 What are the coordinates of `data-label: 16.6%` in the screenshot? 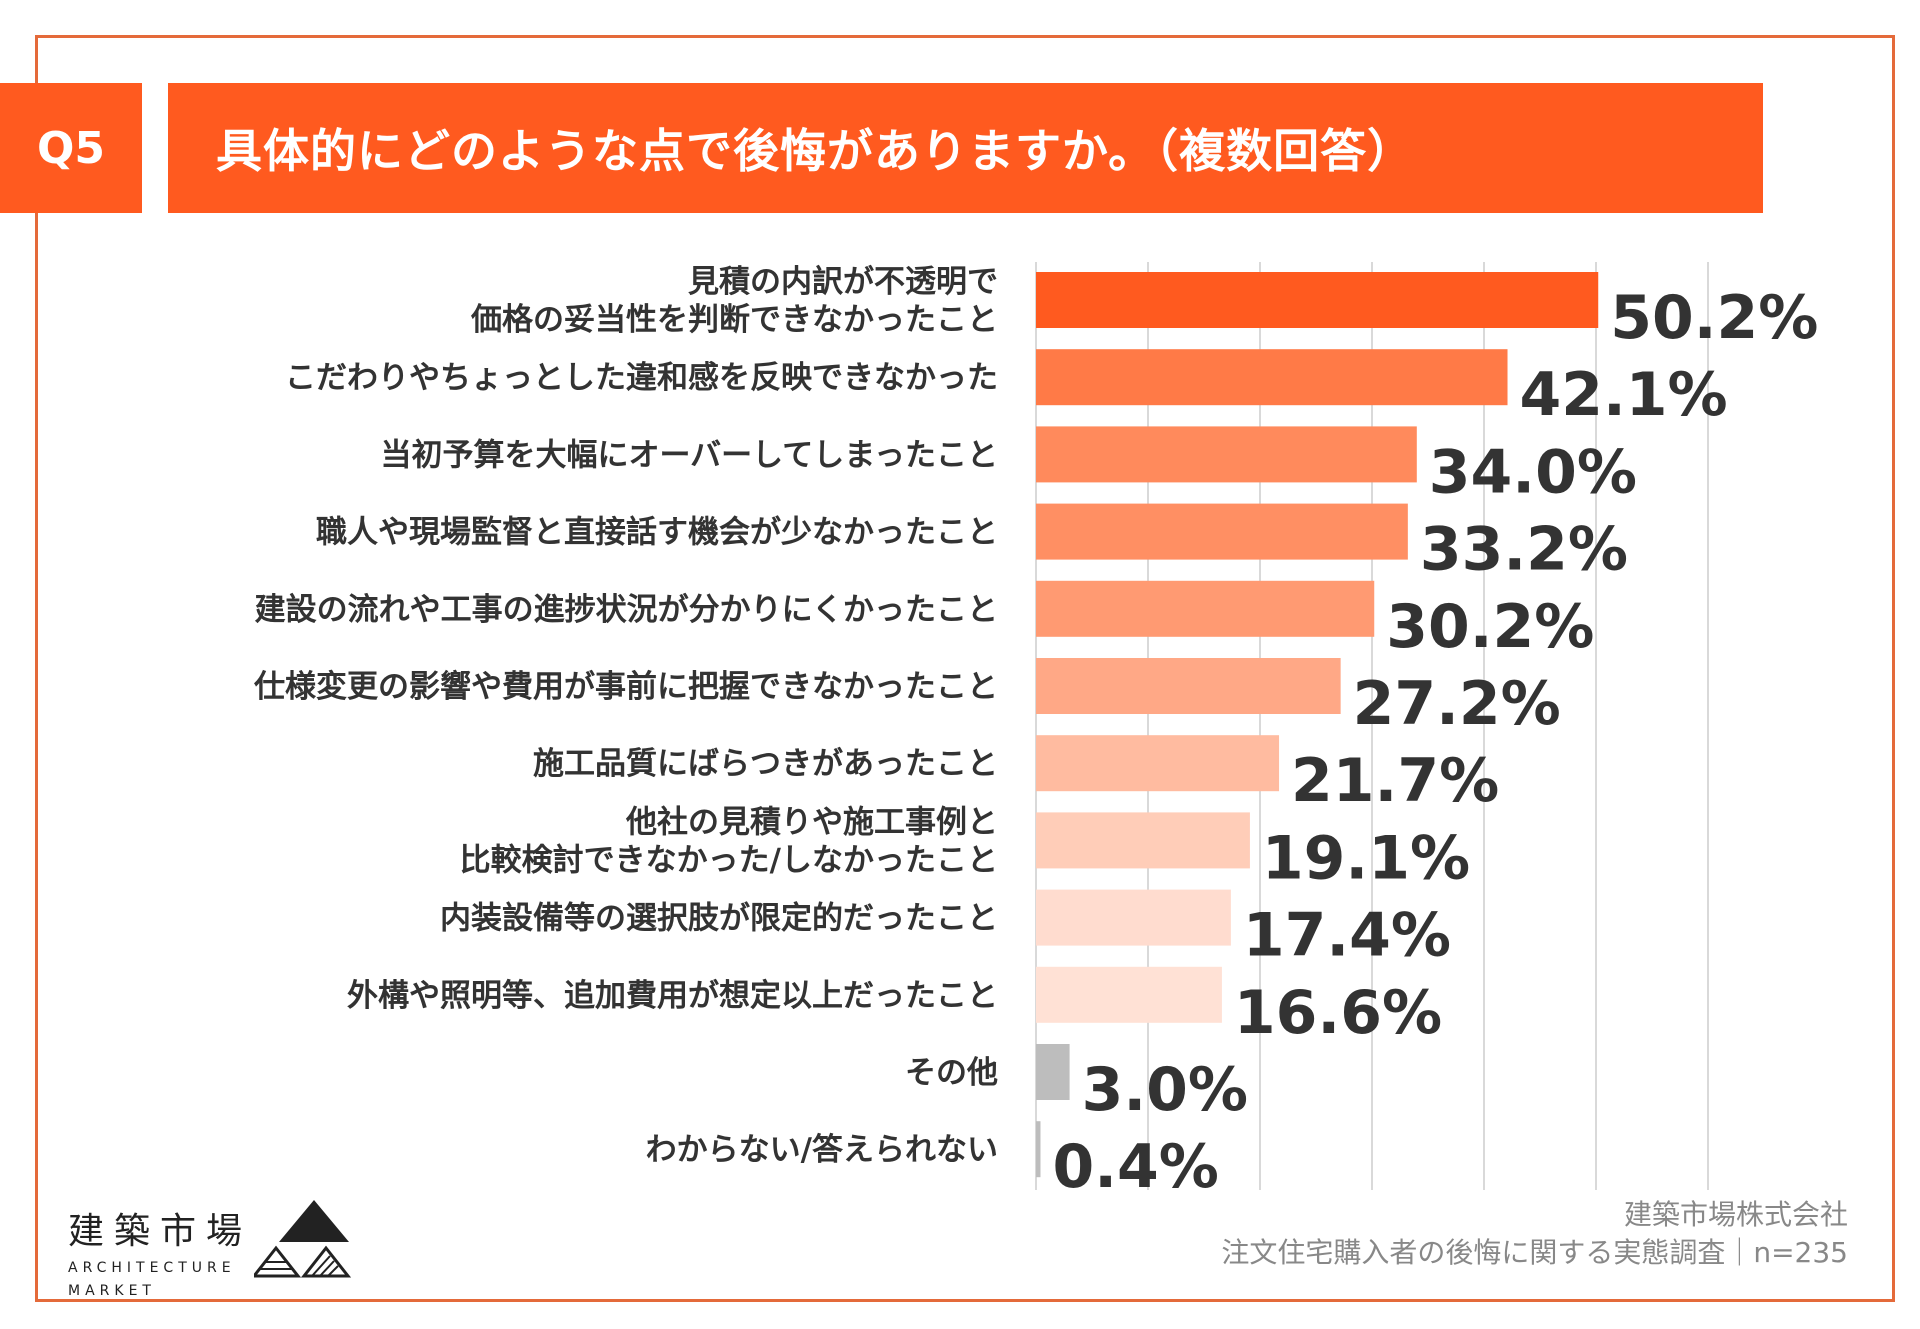 It's located at (1338, 1013).